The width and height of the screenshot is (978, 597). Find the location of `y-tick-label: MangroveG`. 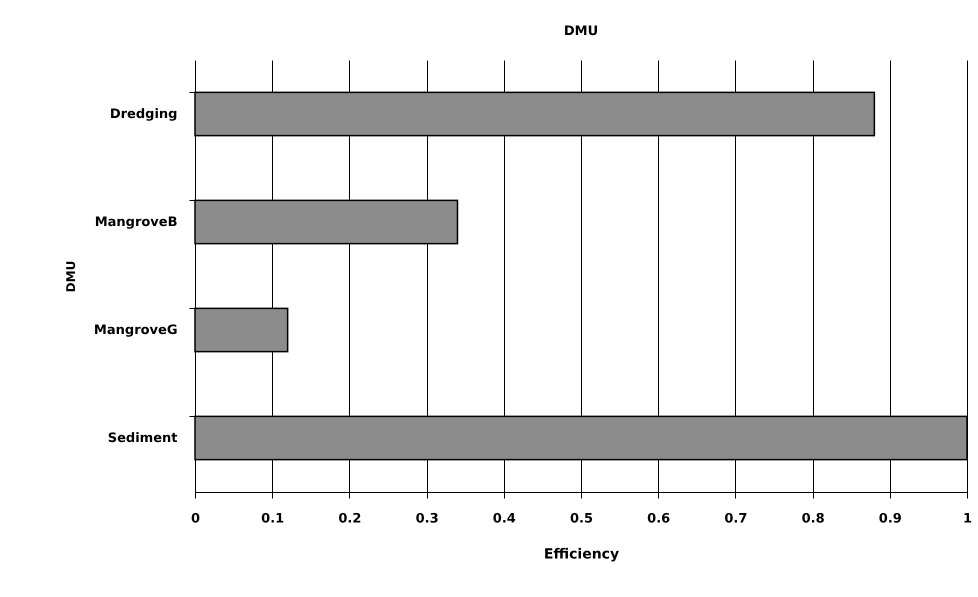

y-tick-label: MangroveG is located at coordinates (136, 330).